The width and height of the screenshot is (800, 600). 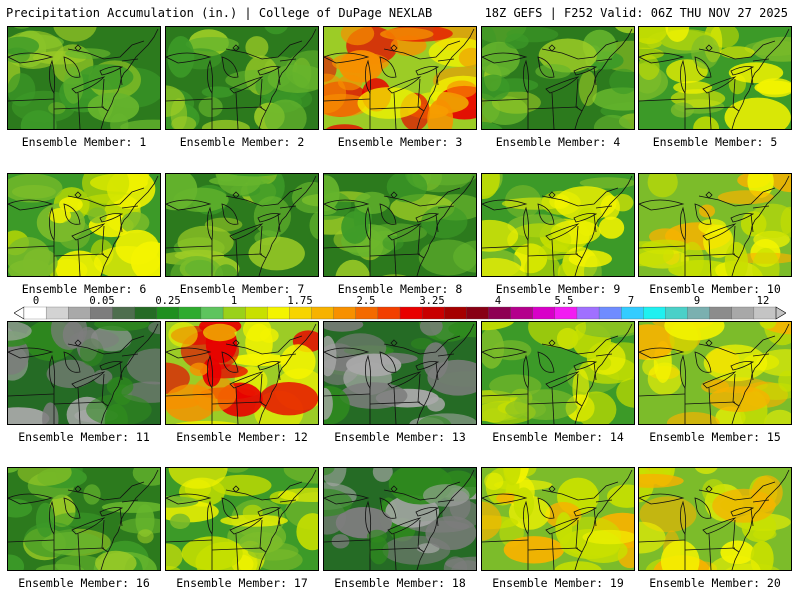 What do you see at coordinates (368, 518) in the screenshot?
I see `lake-michigan` at bounding box center [368, 518].